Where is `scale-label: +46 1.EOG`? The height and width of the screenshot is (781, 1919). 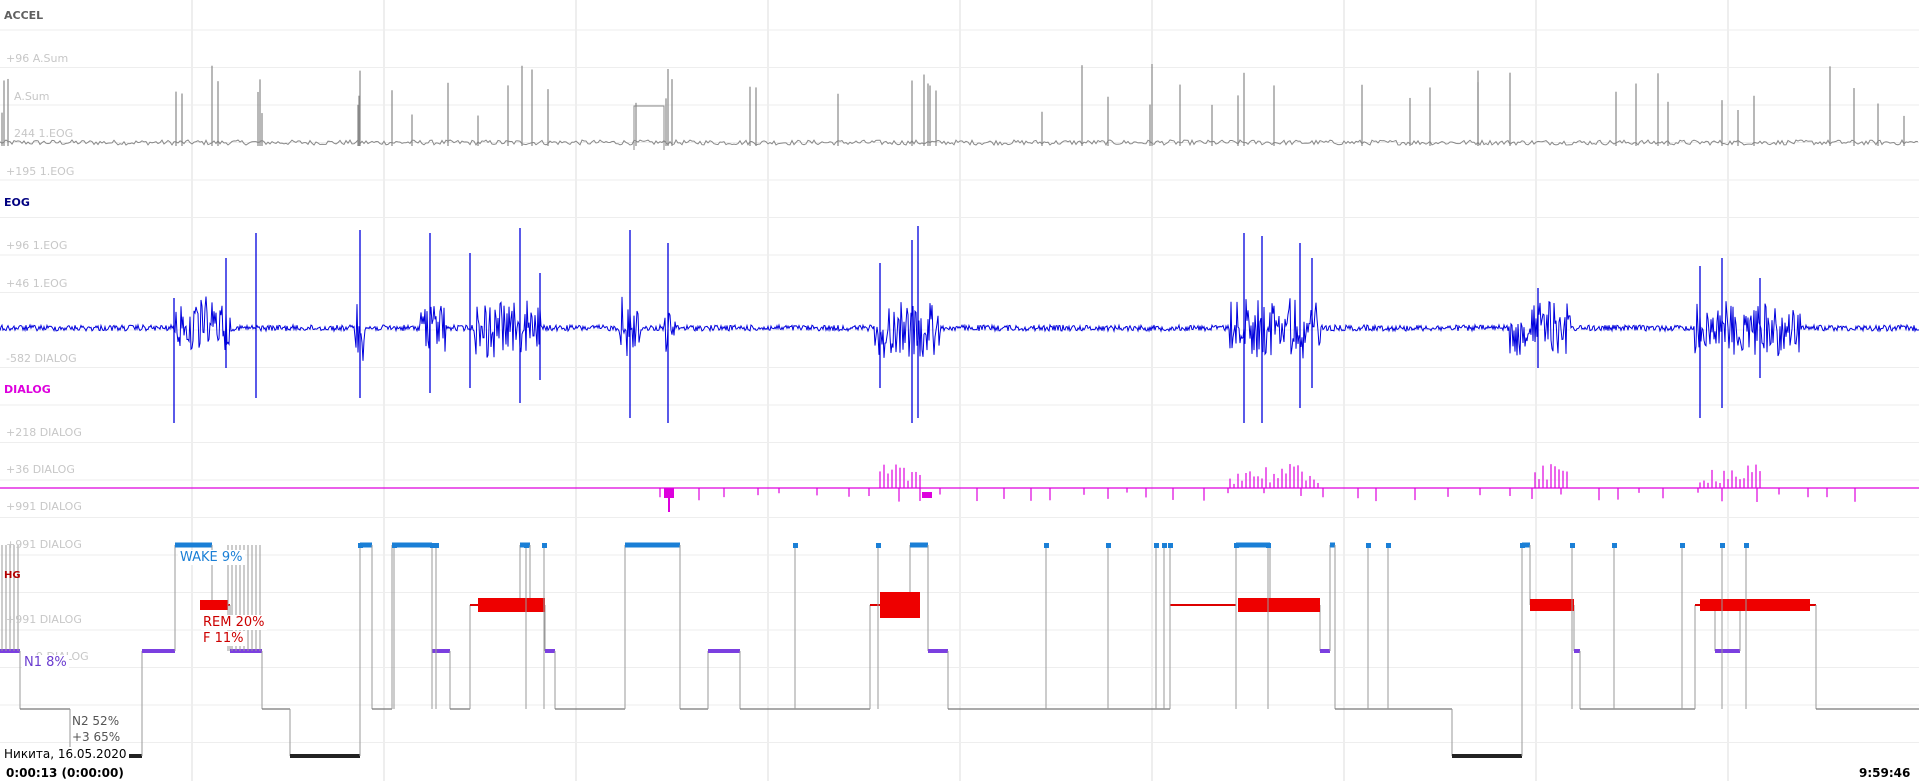
scale-label: +46 1.EOG is located at coordinates (37, 283).